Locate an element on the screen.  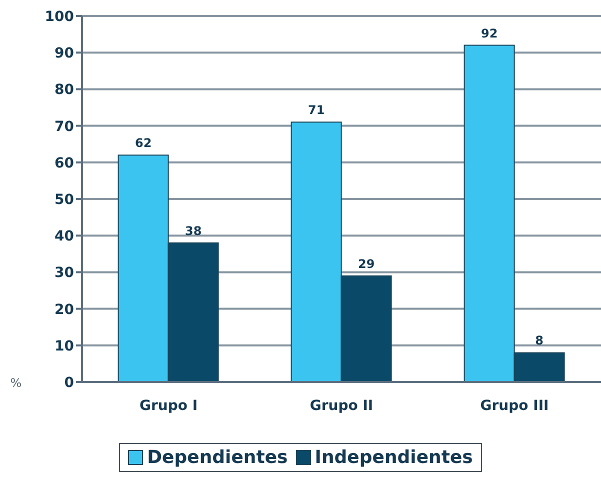
legend-label: Dependientes is located at coordinates (217, 457).